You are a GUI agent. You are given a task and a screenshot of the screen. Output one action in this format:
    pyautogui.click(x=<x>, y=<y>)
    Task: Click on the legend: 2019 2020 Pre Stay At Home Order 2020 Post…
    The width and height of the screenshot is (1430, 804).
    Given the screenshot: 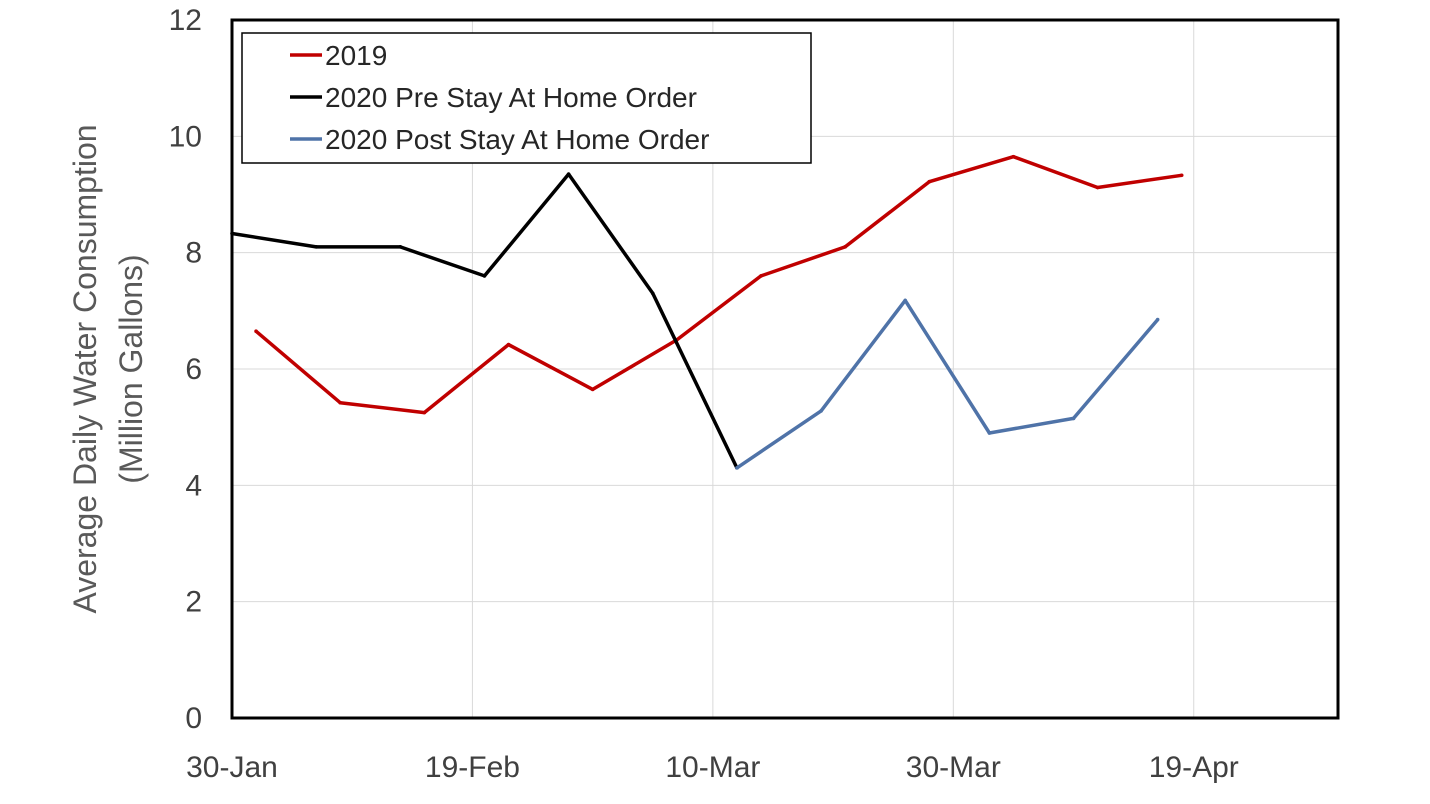 What is the action you would take?
    pyautogui.click(x=526, y=98)
    